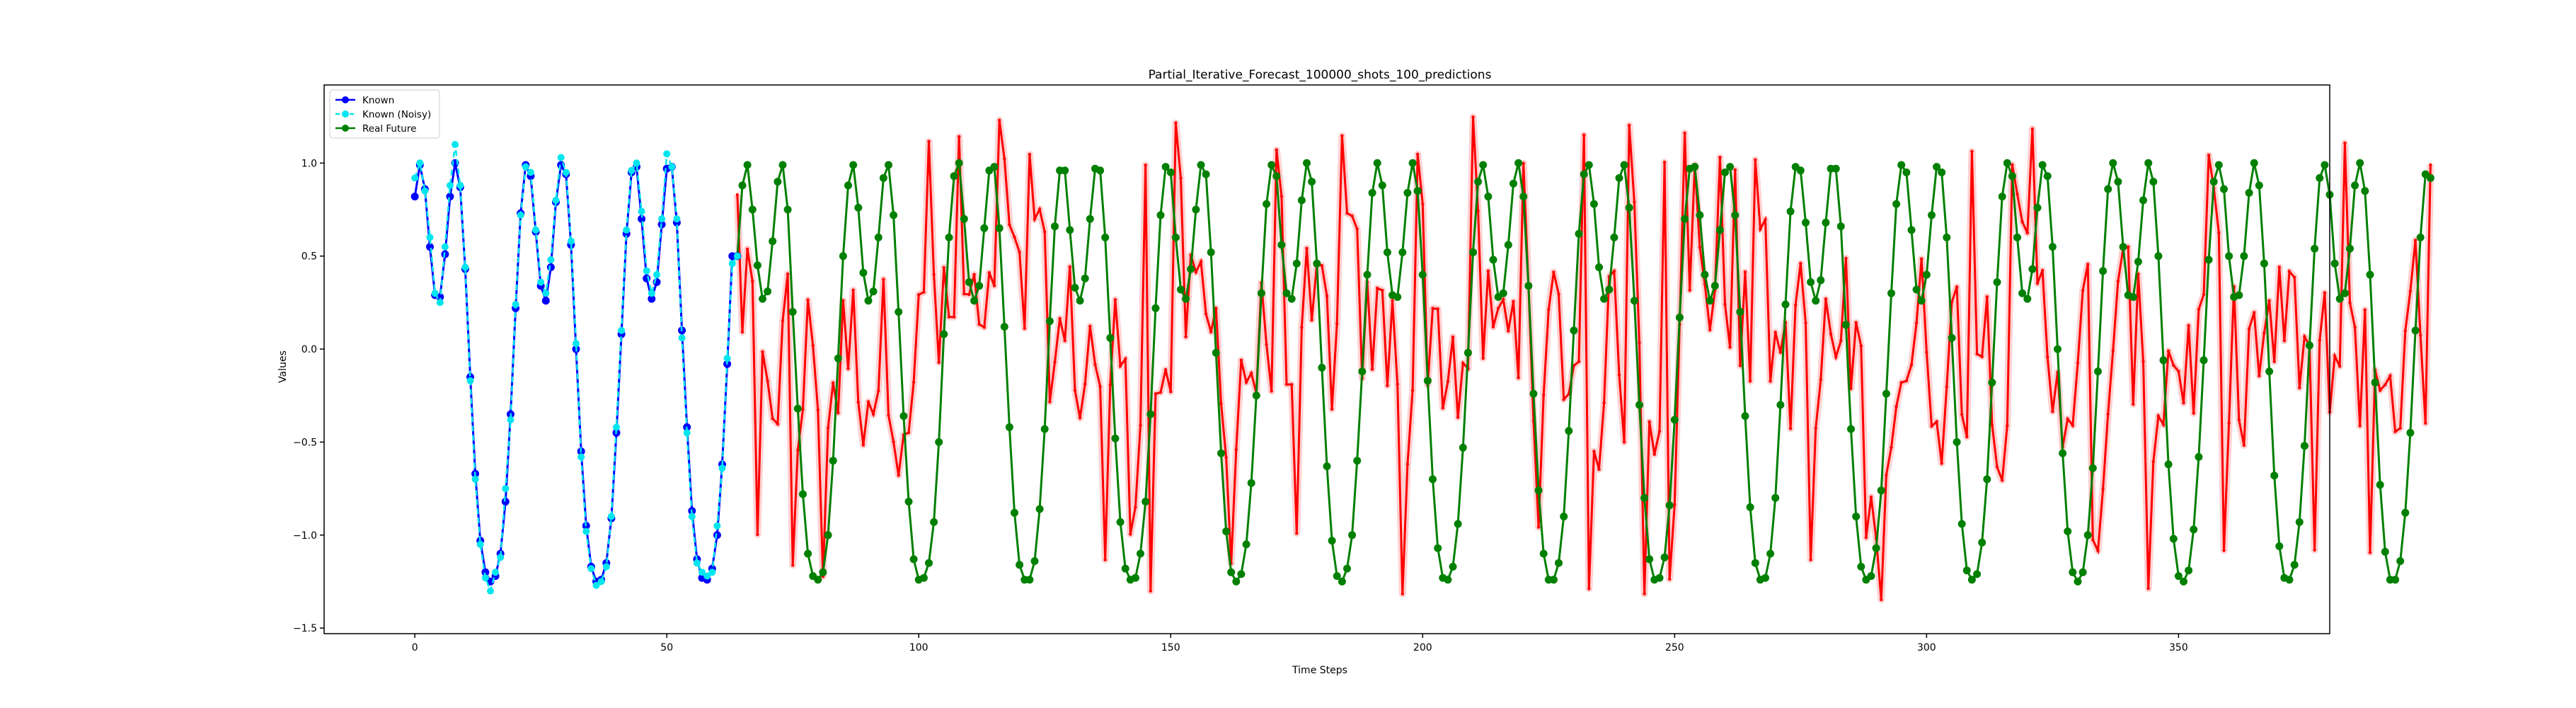 The image size is (2576, 708). What do you see at coordinates (309, 163) in the screenshot?
I see `y-tick-label: 1.0` at bounding box center [309, 163].